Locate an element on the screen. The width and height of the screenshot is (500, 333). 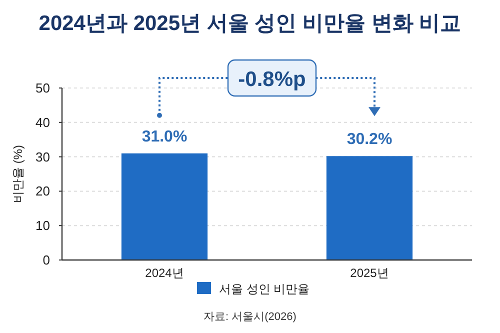
y-tick-label: 30 is located at coordinates (43, 156).